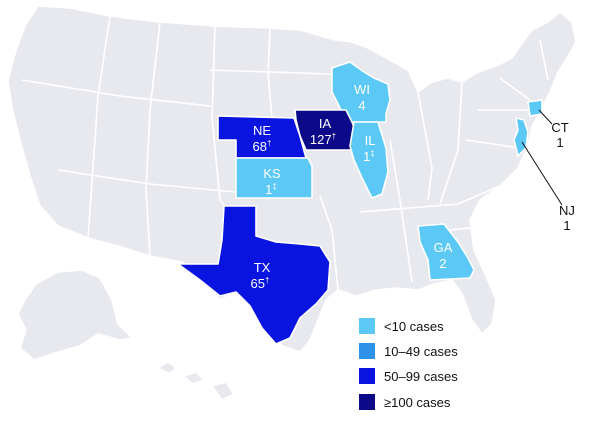 Image resolution: width=600 pixels, height=426 pixels. Describe the element at coordinates (367, 326) in the screenshot. I see `legend-swatch-lt10` at that location.